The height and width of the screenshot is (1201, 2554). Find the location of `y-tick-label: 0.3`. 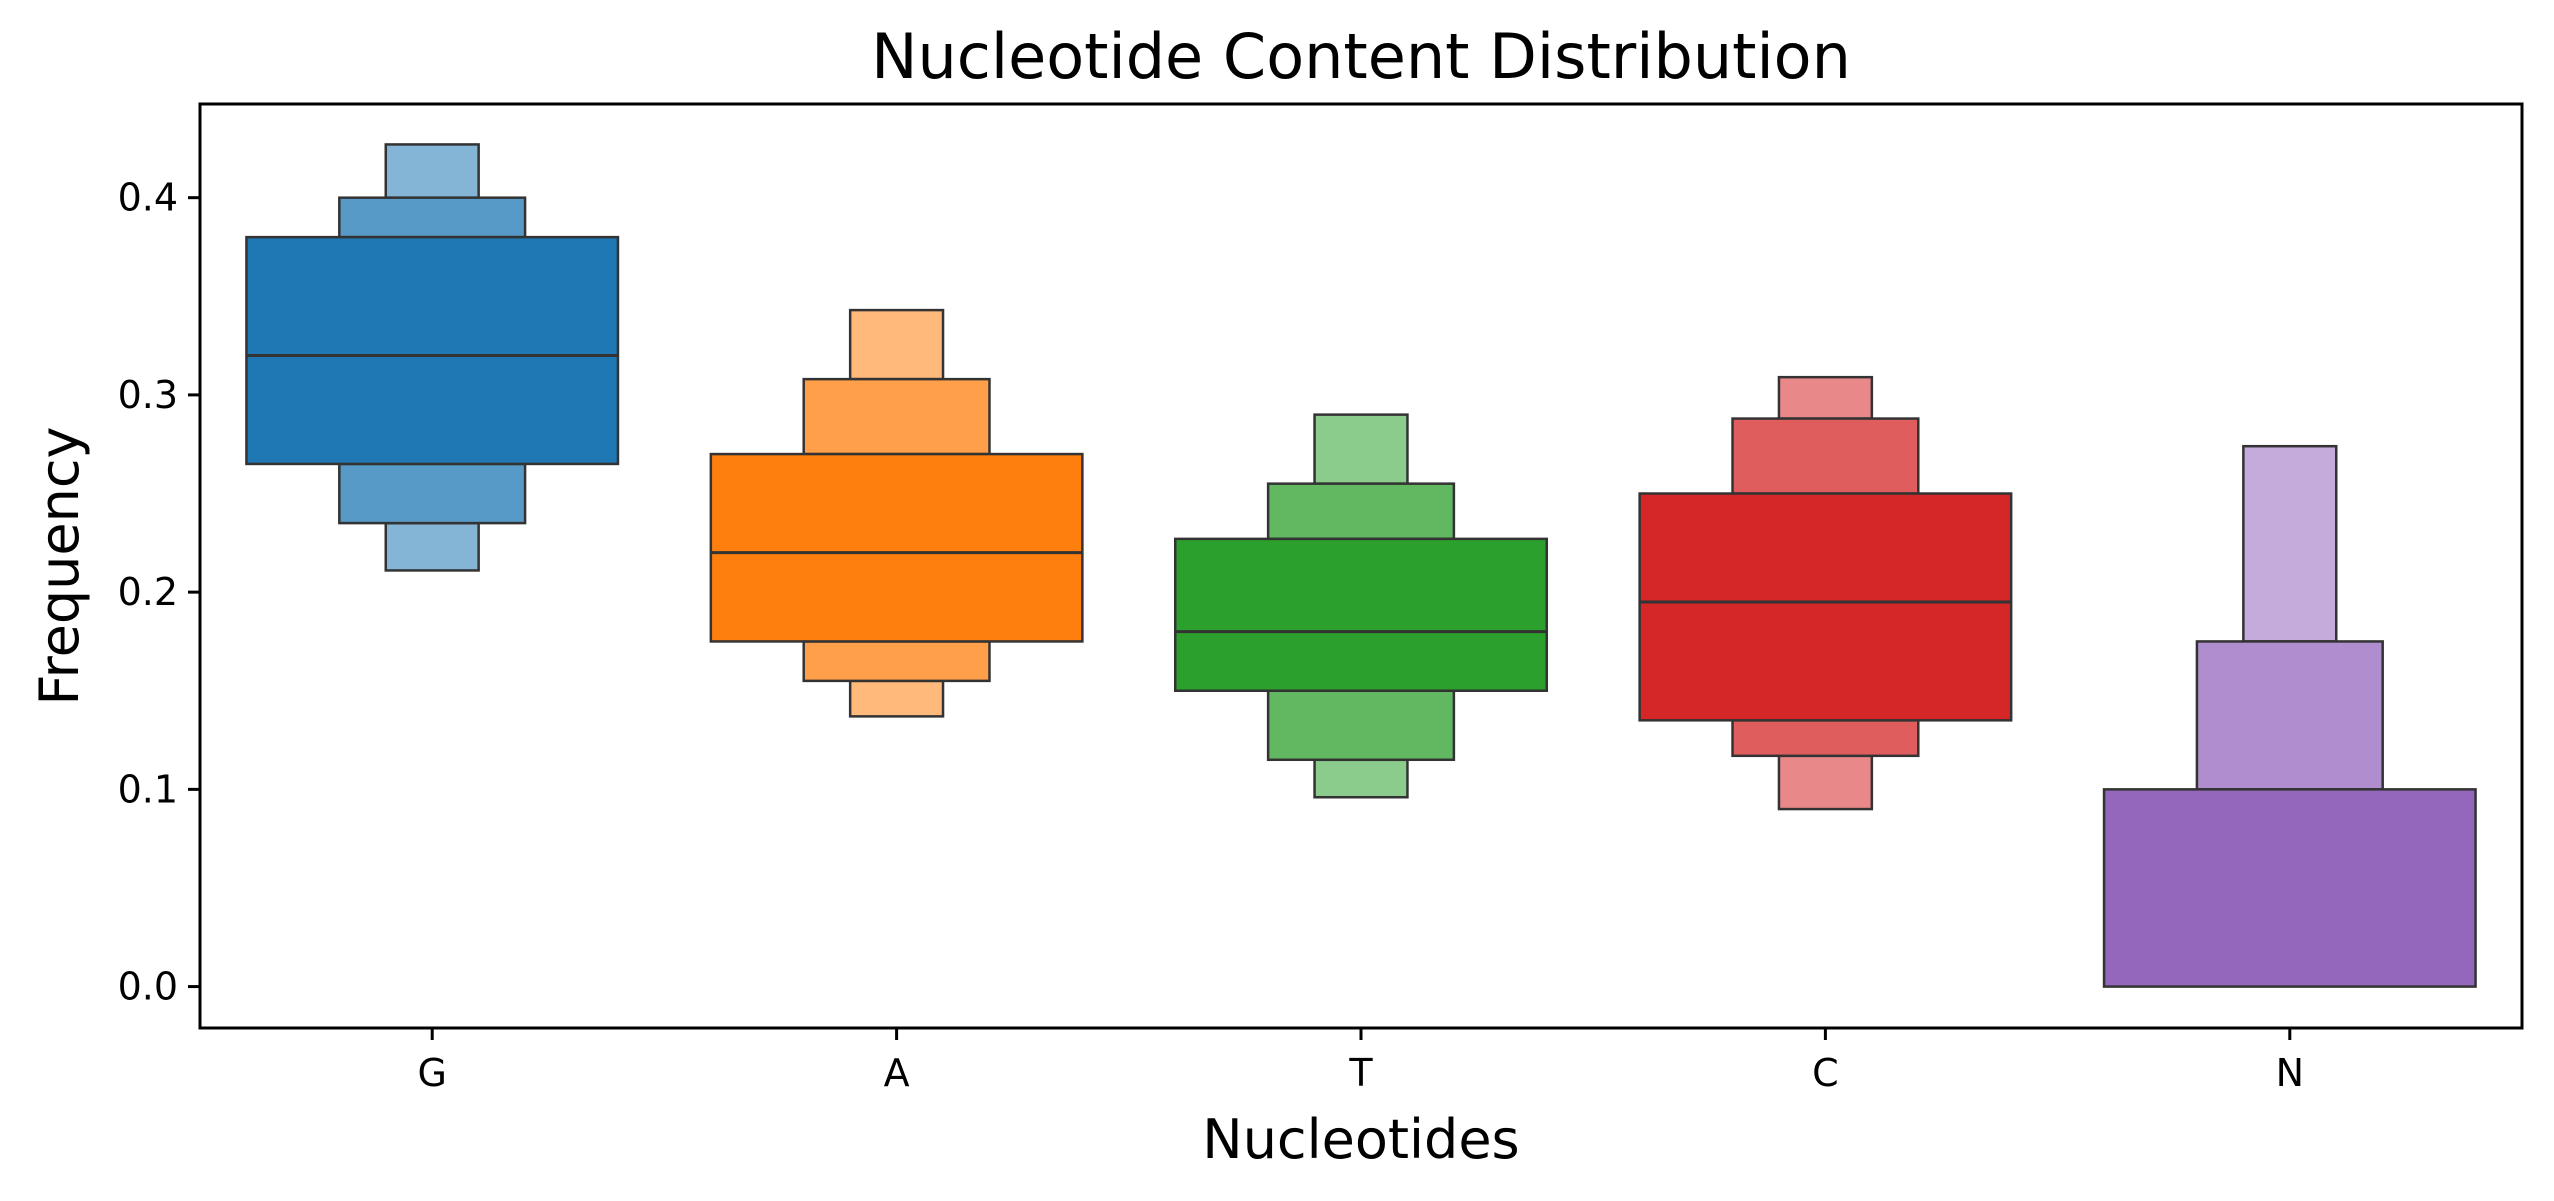

y-tick-label: 0.3 is located at coordinates (148, 395).